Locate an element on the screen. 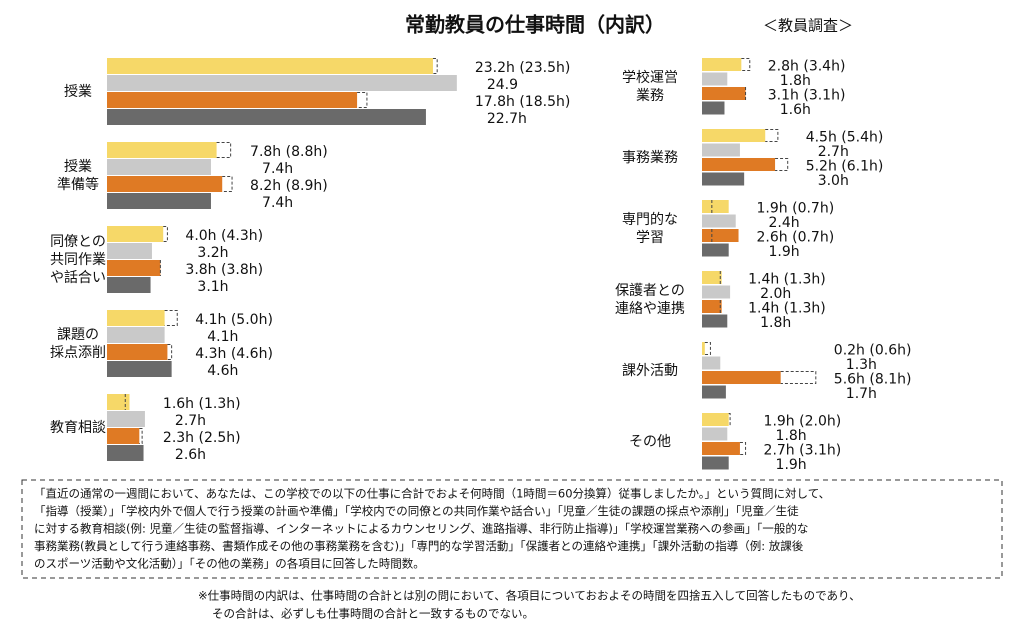  value-label: 2.0h is located at coordinates (775, 294).